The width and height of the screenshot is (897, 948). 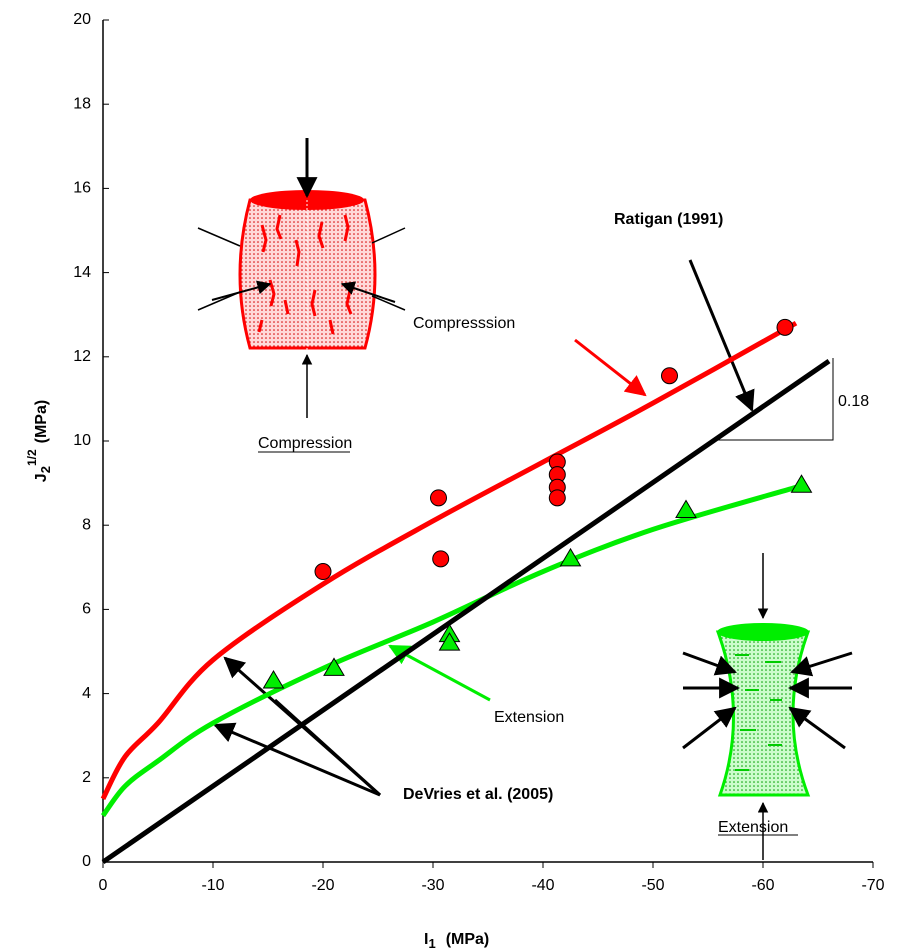 What do you see at coordinates (103, 885) in the screenshot?
I see `x-tick-label: 0` at bounding box center [103, 885].